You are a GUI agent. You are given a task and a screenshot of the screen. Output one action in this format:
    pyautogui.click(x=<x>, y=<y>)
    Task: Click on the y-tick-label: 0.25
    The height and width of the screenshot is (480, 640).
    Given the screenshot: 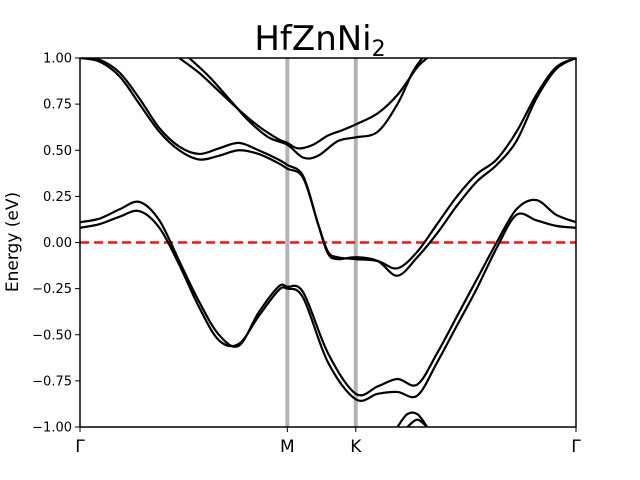 What is the action you would take?
    pyautogui.click(x=57, y=197)
    